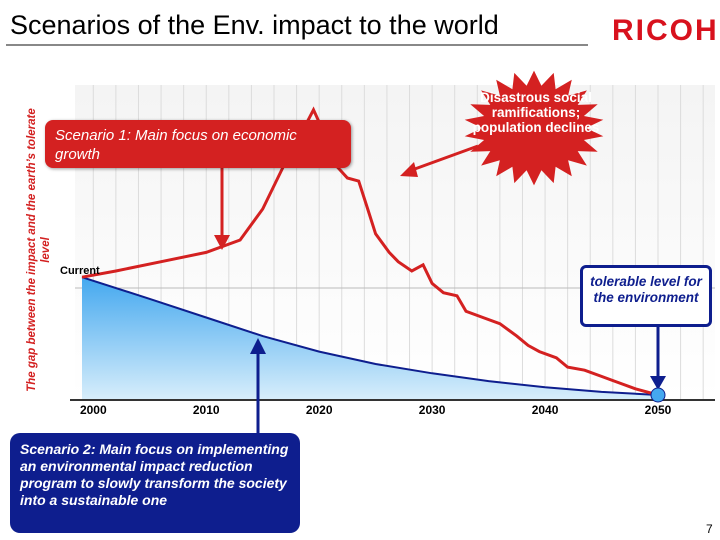 The image size is (720, 540). What do you see at coordinates (297, 45) in the screenshot?
I see `title-divider` at bounding box center [297, 45].